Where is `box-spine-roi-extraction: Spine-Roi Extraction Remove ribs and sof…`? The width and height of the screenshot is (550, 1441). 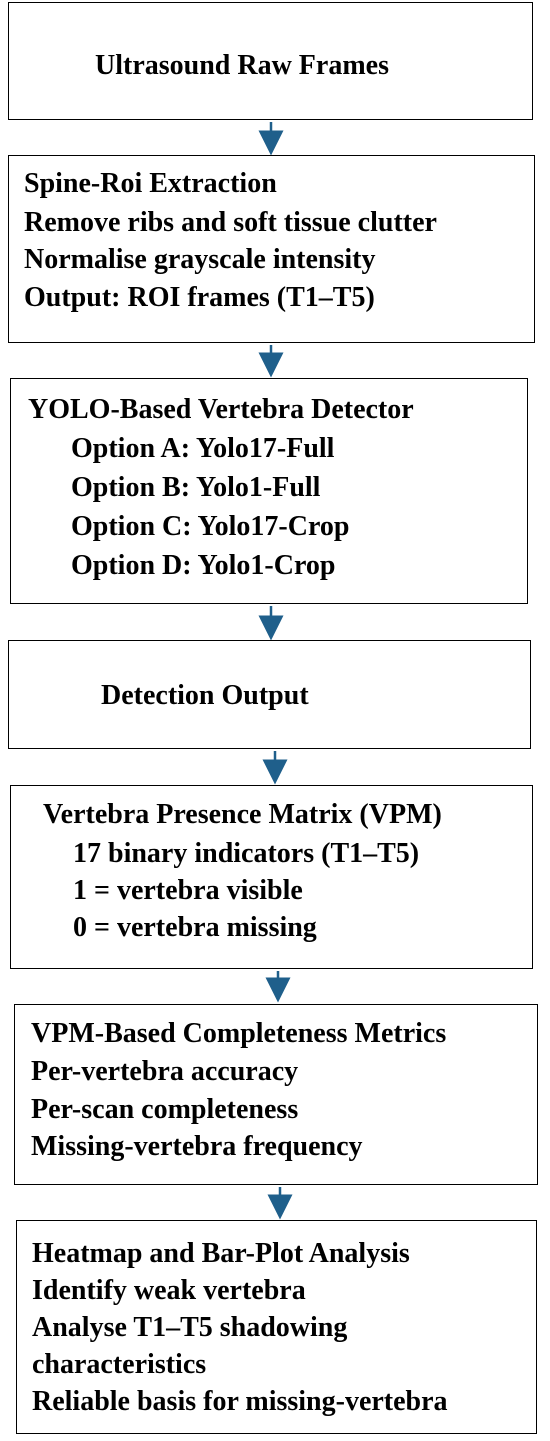
box-spine-roi-extraction: Spine-Roi Extraction Remove ribs and sof… is located at coordinates (271, 249).